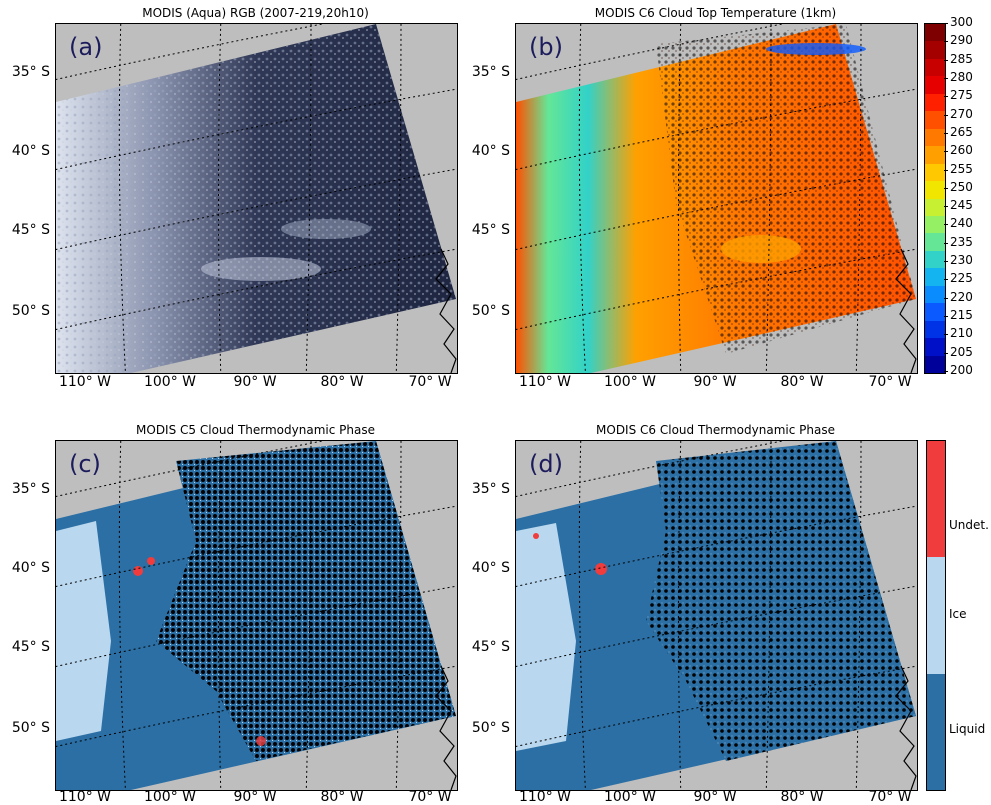 Image resolution: width=991 pixels, height=805 pixels. What do you see at coordinates (84, 382) in the screenshot?
I see `lon-label-110w-a: 110° W` at bounding box center [84, 382].